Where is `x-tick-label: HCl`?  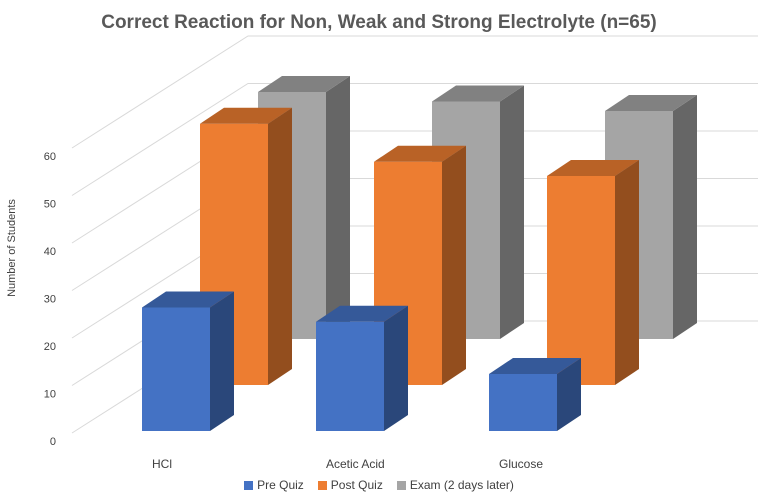
x-tick-label: HCl is located at coordinates (162, 464).